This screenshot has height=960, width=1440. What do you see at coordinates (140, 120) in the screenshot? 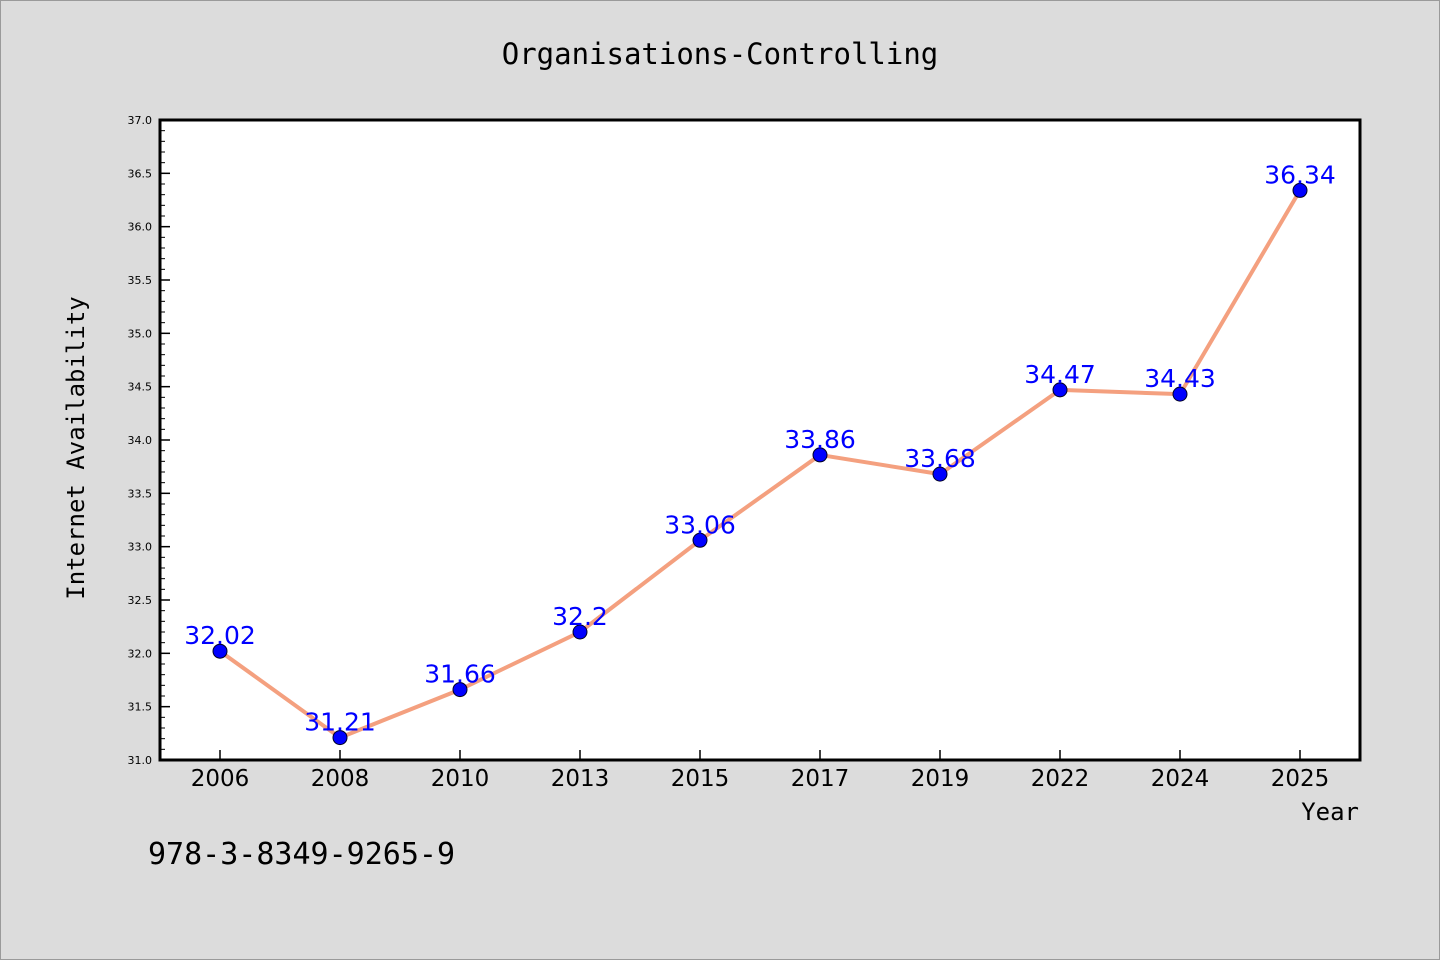
I see `y-tick-label: 37.0` at bounding box center [140, 120].